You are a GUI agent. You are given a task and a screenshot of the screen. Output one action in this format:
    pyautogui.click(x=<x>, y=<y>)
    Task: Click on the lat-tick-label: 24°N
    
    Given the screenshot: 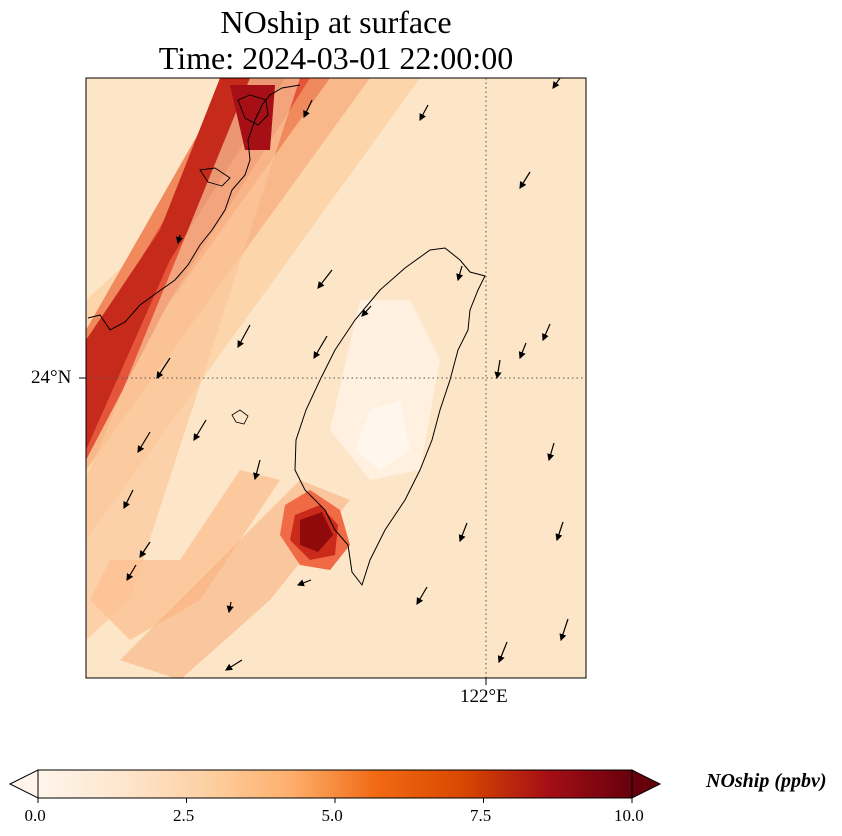 What is the action you would take?
    pyautogui.click(x=51, y=377)
    